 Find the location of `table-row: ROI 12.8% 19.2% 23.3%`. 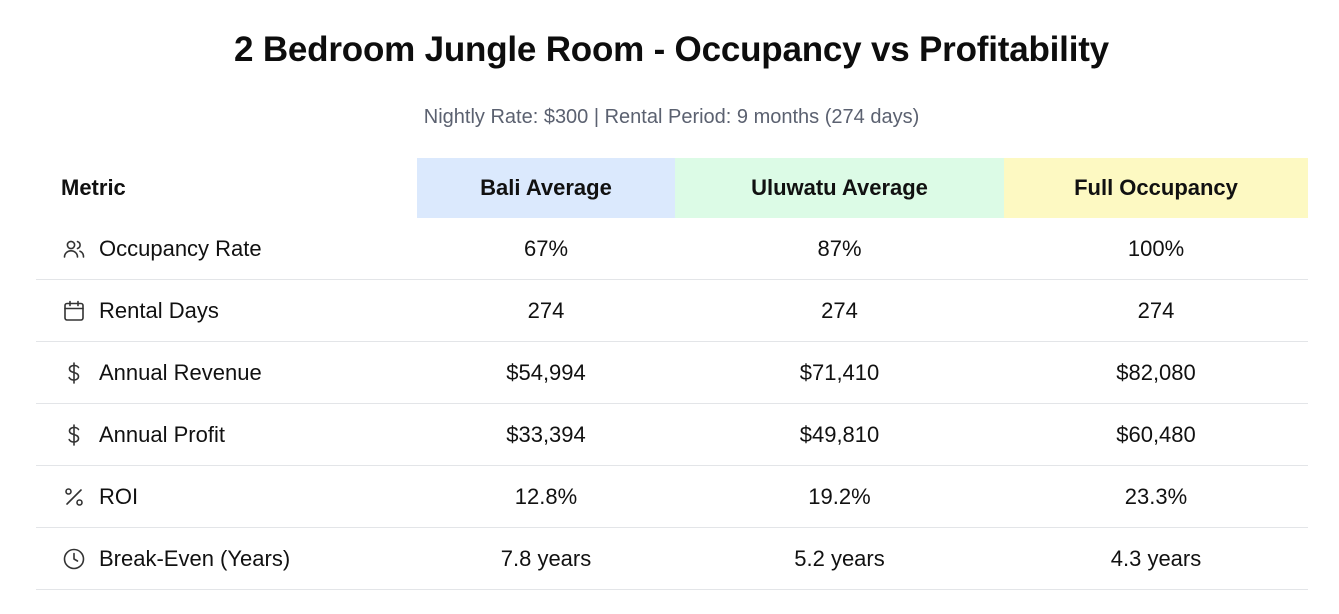

table-row: ROI 12.8% 19.2% 23.3% is located at coordinates (672, 497).